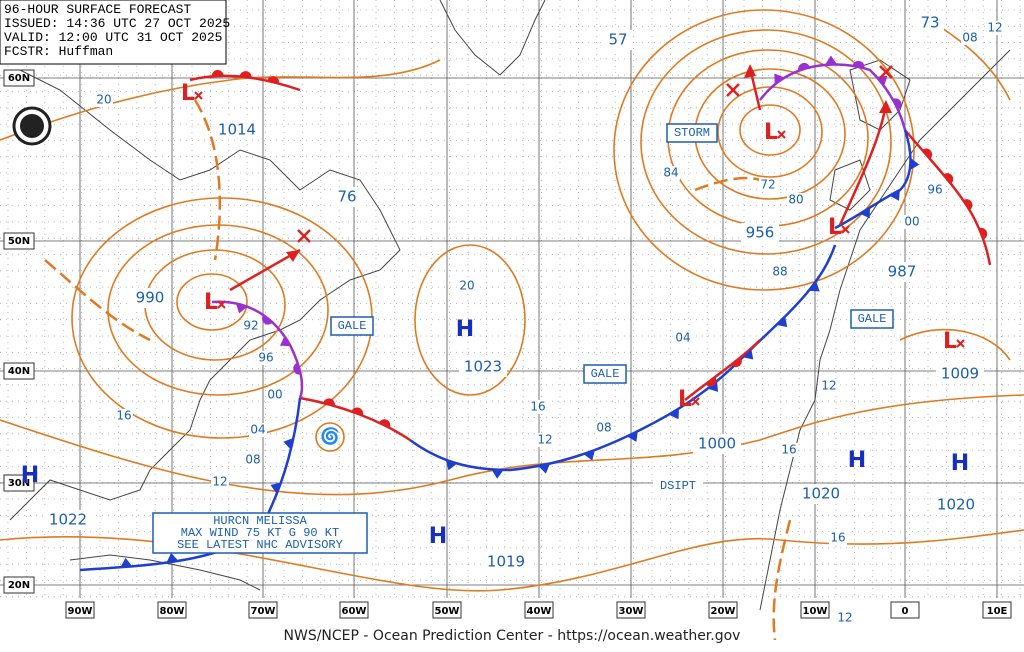 Image resolution: width=1024 pixels, height=652 pixels. What do you see at coordinates (165, 572) in the screenshot?
I see `caribbean-coast` at bounding box center [165, 572].